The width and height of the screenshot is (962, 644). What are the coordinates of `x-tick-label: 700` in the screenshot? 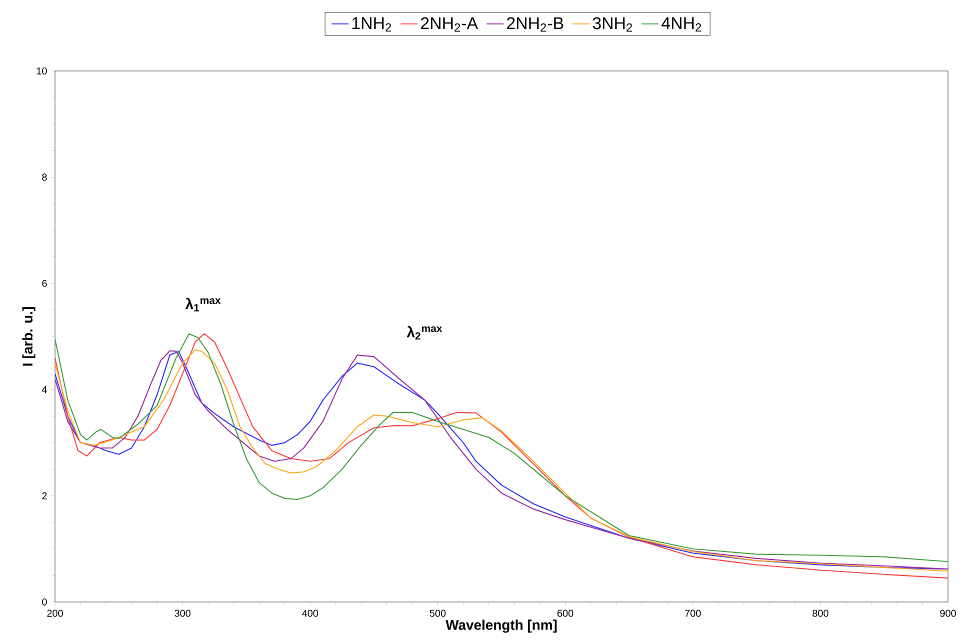 It's located at (693, 613).